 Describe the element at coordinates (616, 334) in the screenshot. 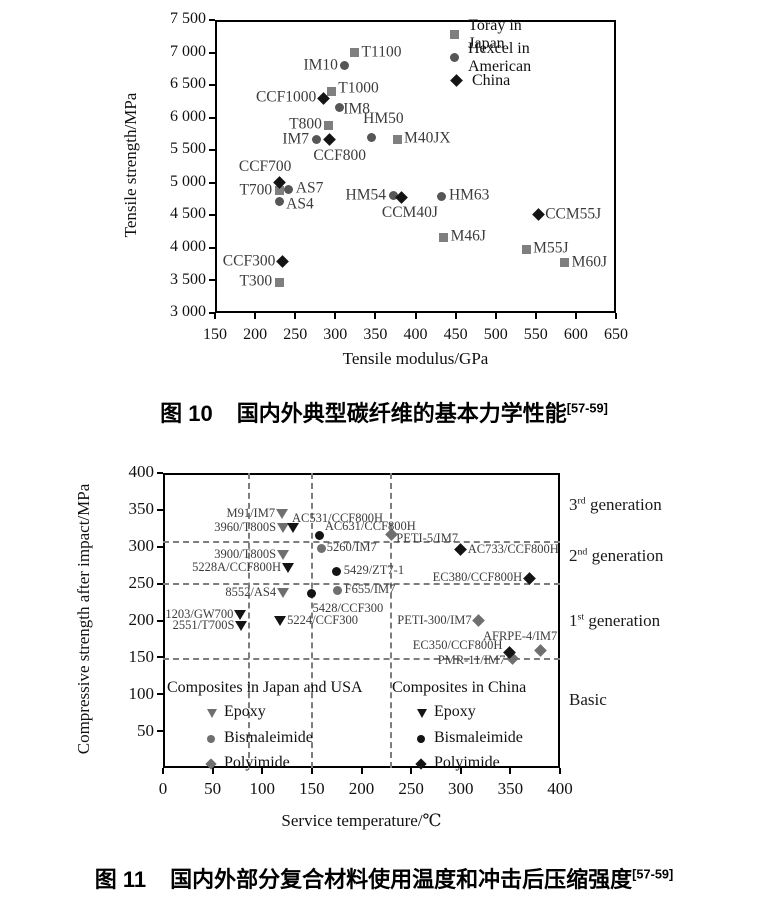

I see `x-tick-label: 650` at that location.